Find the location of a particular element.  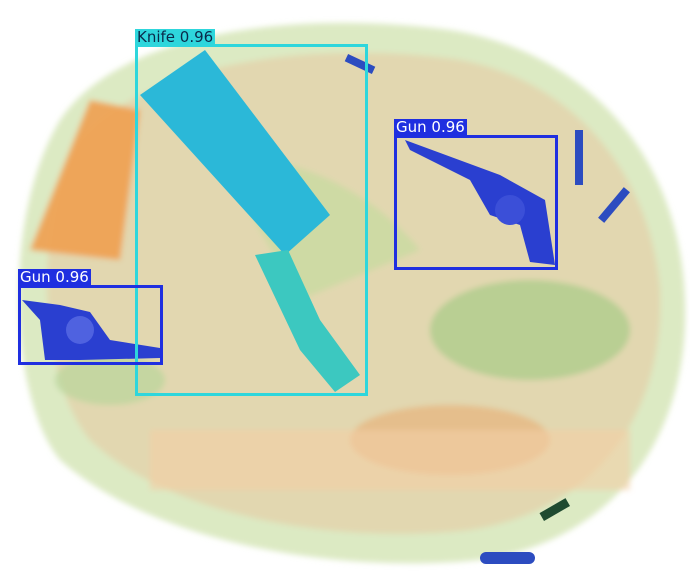

gun-shape-left is located at coordinates (91, 330).